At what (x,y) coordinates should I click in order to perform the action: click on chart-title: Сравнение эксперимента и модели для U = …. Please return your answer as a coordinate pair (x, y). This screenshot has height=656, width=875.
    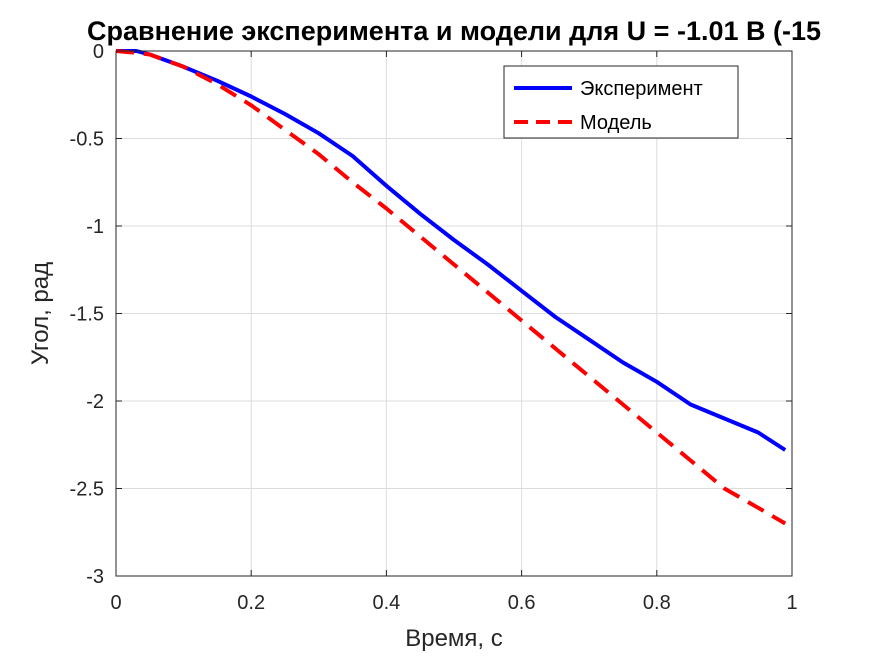
    Looking at the image, I should click on (454, 31).